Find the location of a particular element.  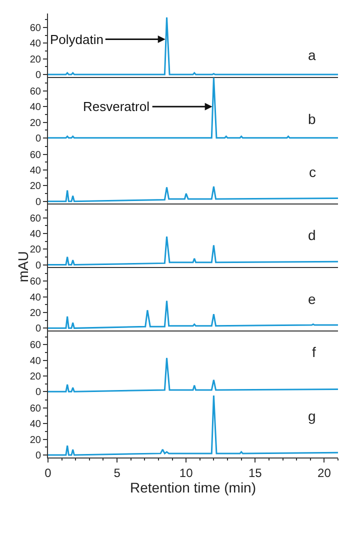

annotation: c is located at coordinates (312, 172).